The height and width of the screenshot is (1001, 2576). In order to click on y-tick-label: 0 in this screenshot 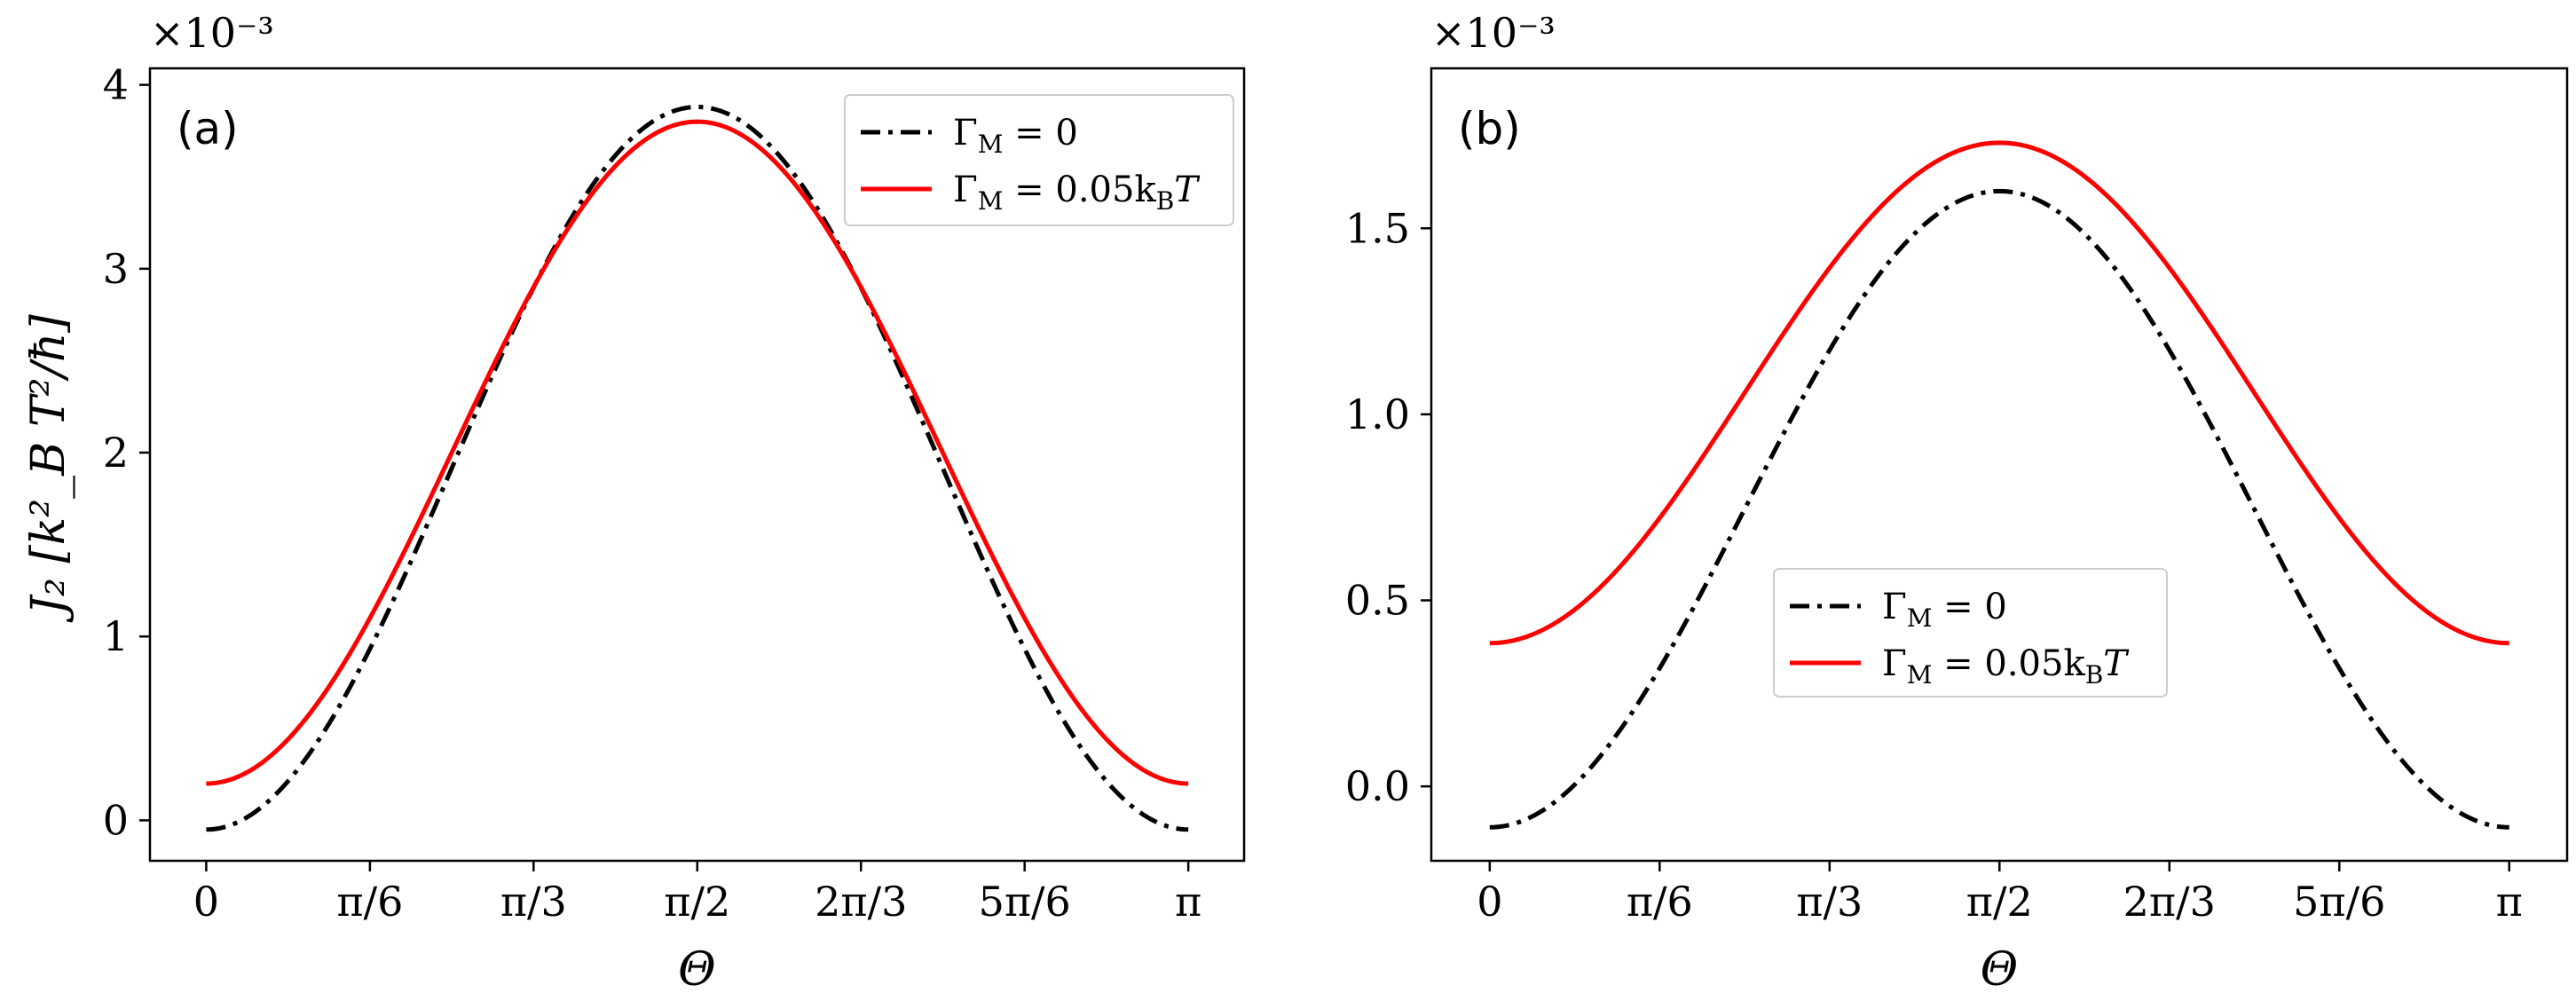, I will do `click(116, 820)`.